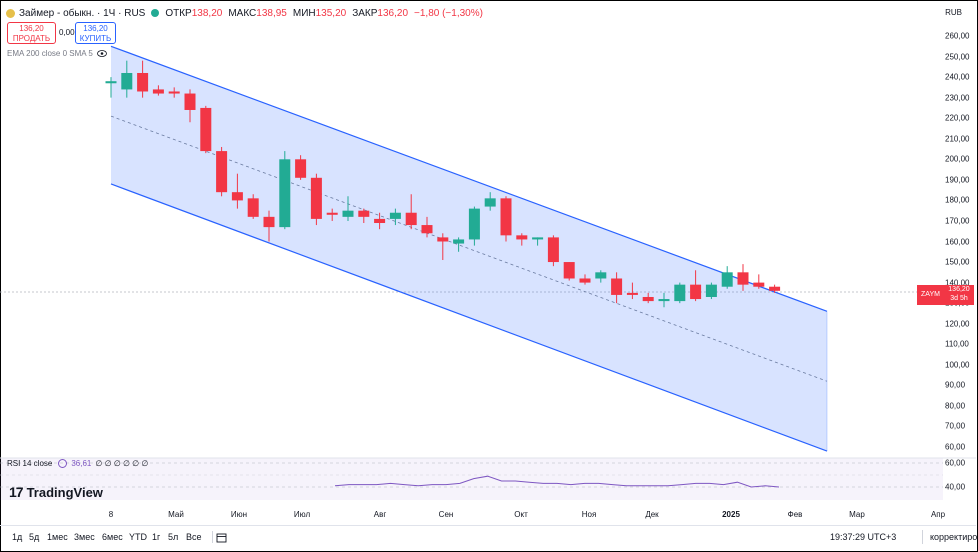  I want to click on rsi-settings-icon, so click(63, 463).